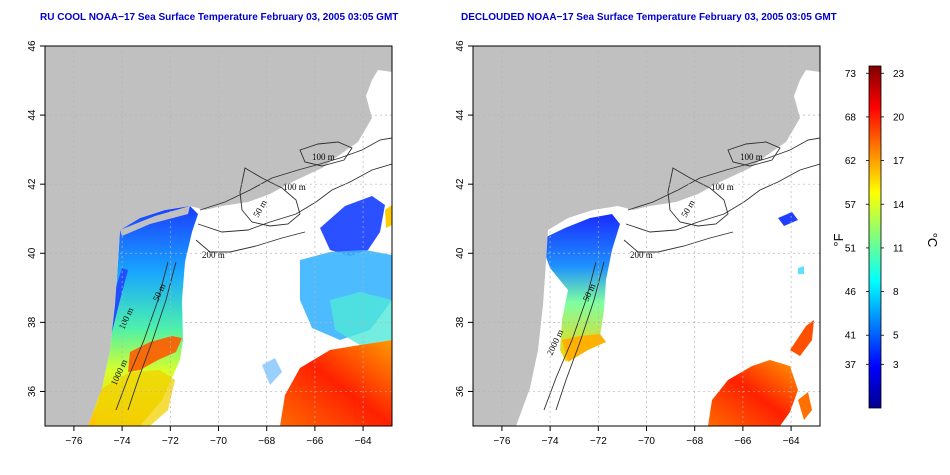  I want to click on colorbar-label-c: 5, so click(896, 336).